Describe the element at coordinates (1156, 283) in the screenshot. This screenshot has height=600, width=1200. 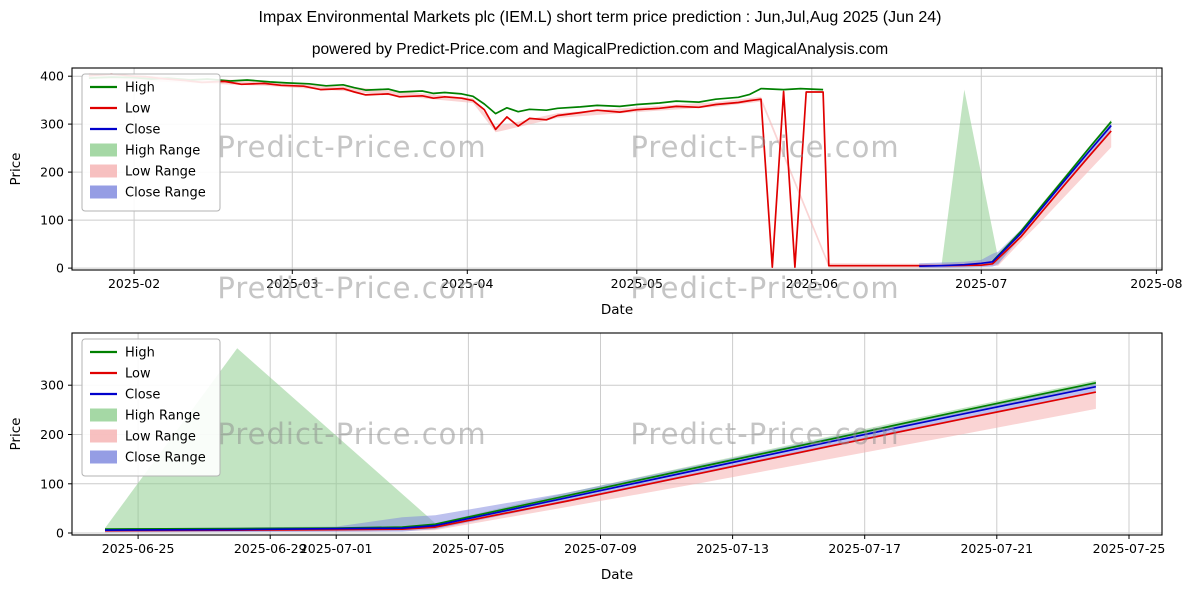
I see `svg-text: 2025-08` at that location.